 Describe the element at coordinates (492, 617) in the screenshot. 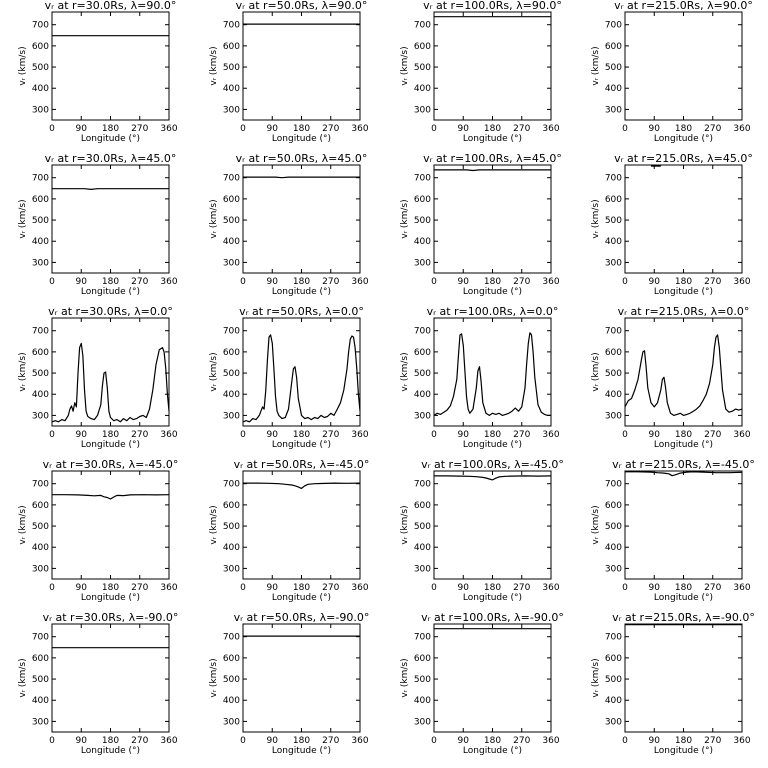

I see `panel-title: vᵣ at r=100.0Rs, λ=-90.0°` at that location.